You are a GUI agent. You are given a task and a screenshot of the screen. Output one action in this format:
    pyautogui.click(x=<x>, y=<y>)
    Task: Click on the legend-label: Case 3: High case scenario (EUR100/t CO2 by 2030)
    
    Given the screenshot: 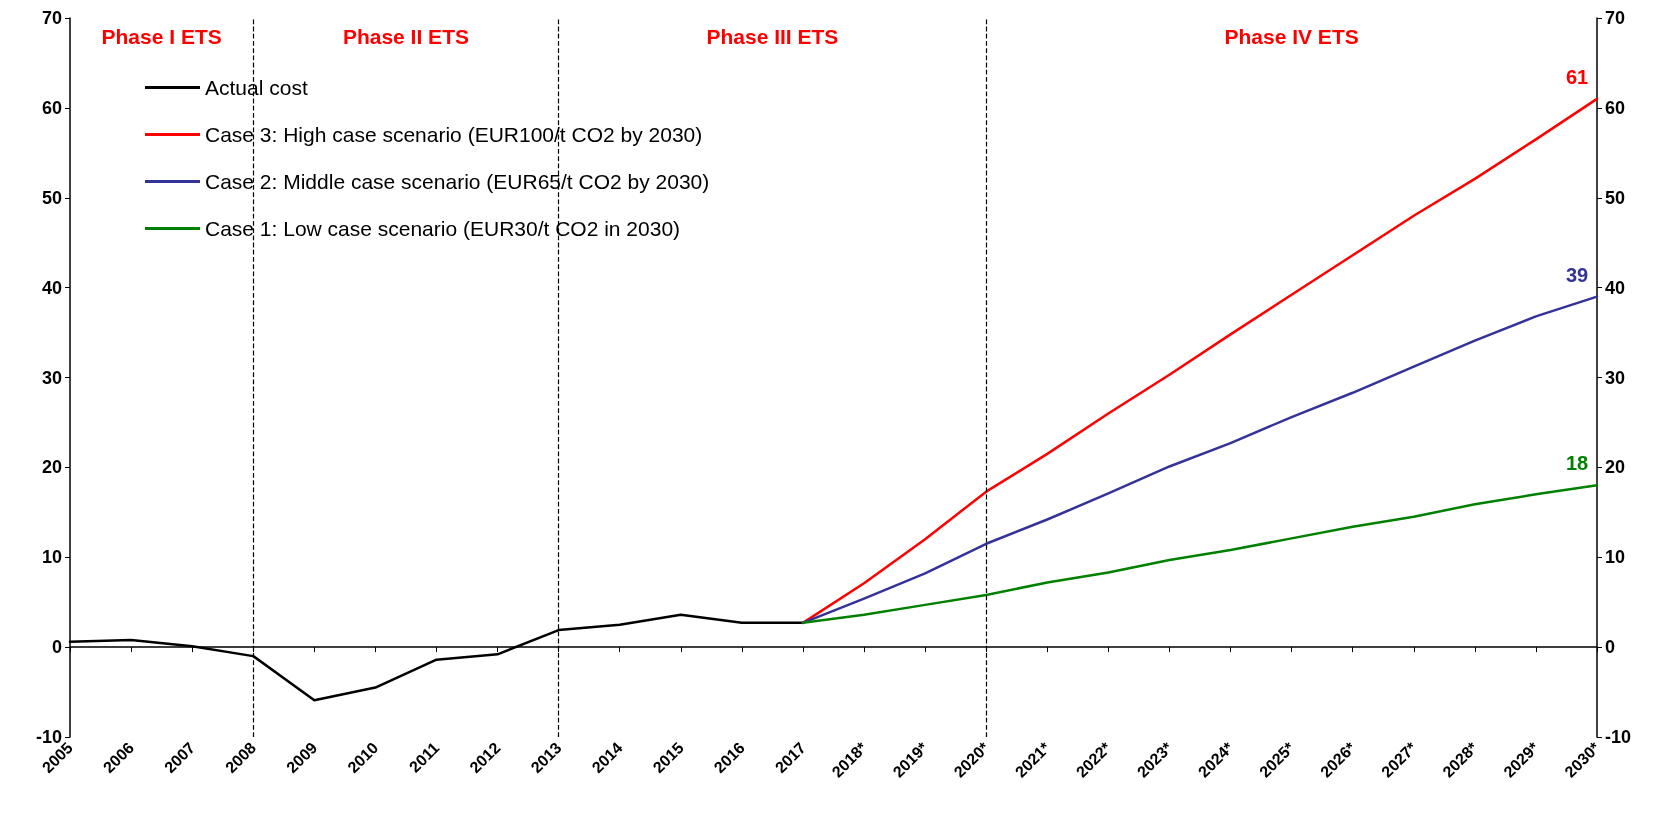 What is the action you would take?
    pyautogui.click(x=454, y=134)
    